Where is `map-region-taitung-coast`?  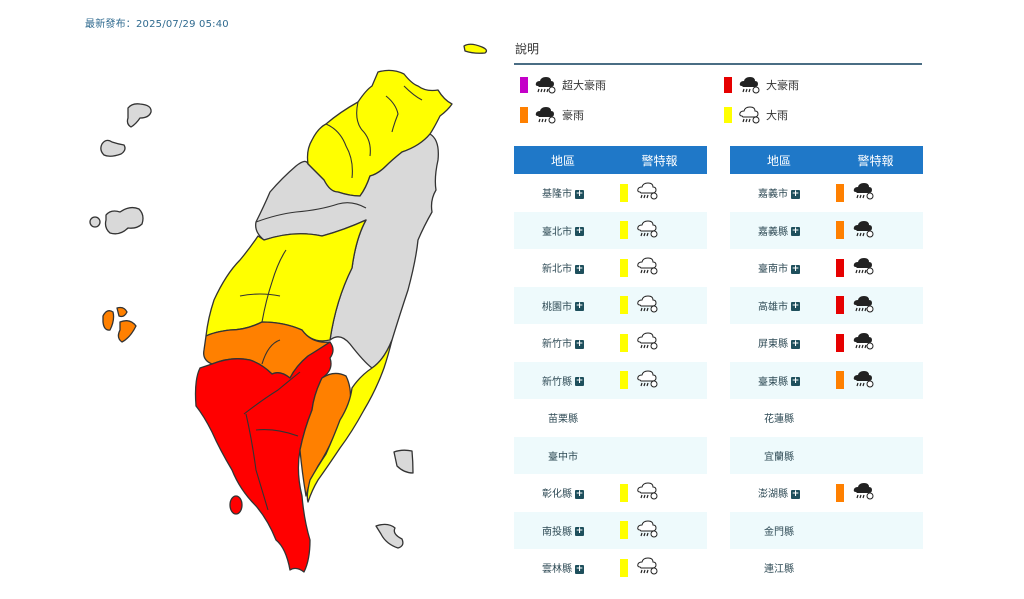 map-region-taitung-coast is located at coordinates (349, 421).